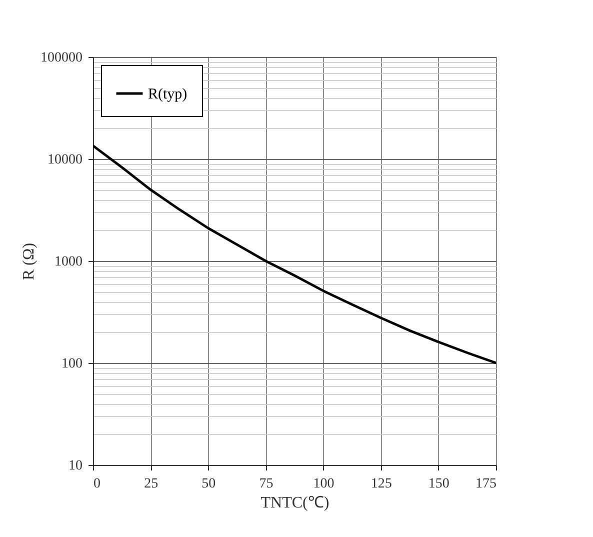 The height and width of the screenshot is (537, 593). What do you see at coordinates (266, 484) in the screenshot?
I see `x-tick-label: 75` at bounding box center [266, 484].